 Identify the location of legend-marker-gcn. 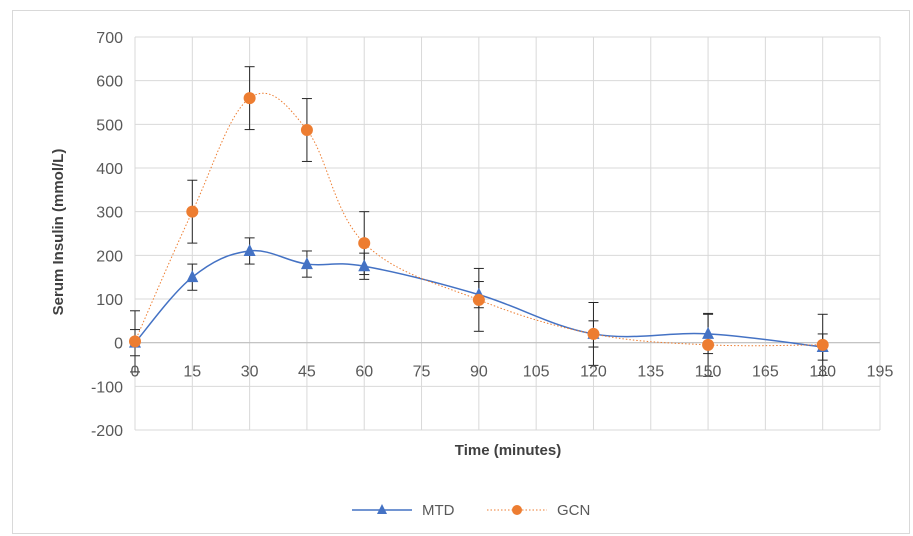
(517, 510).